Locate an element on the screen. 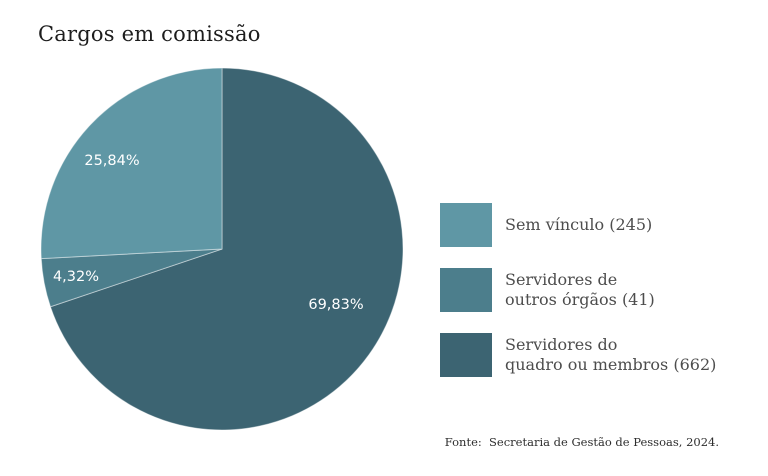  legend-label-servidores-outros: Servidores de outros órgãos (41) is located at coordinates (580, 289).